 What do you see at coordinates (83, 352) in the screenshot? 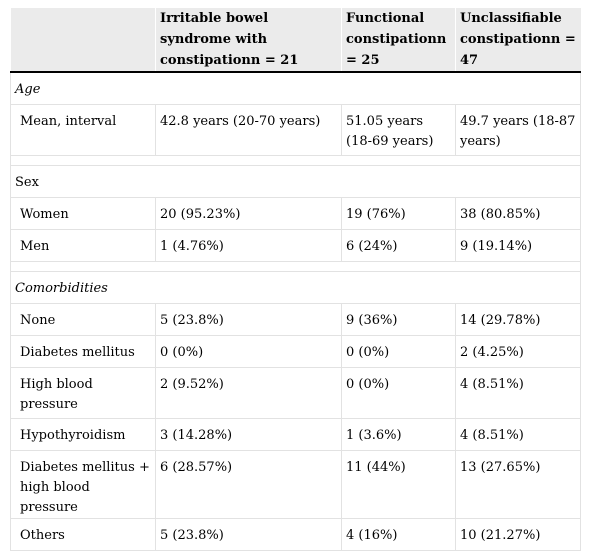
I see `row-label: Diabetes mellitus` at bounding box center [83, 352].